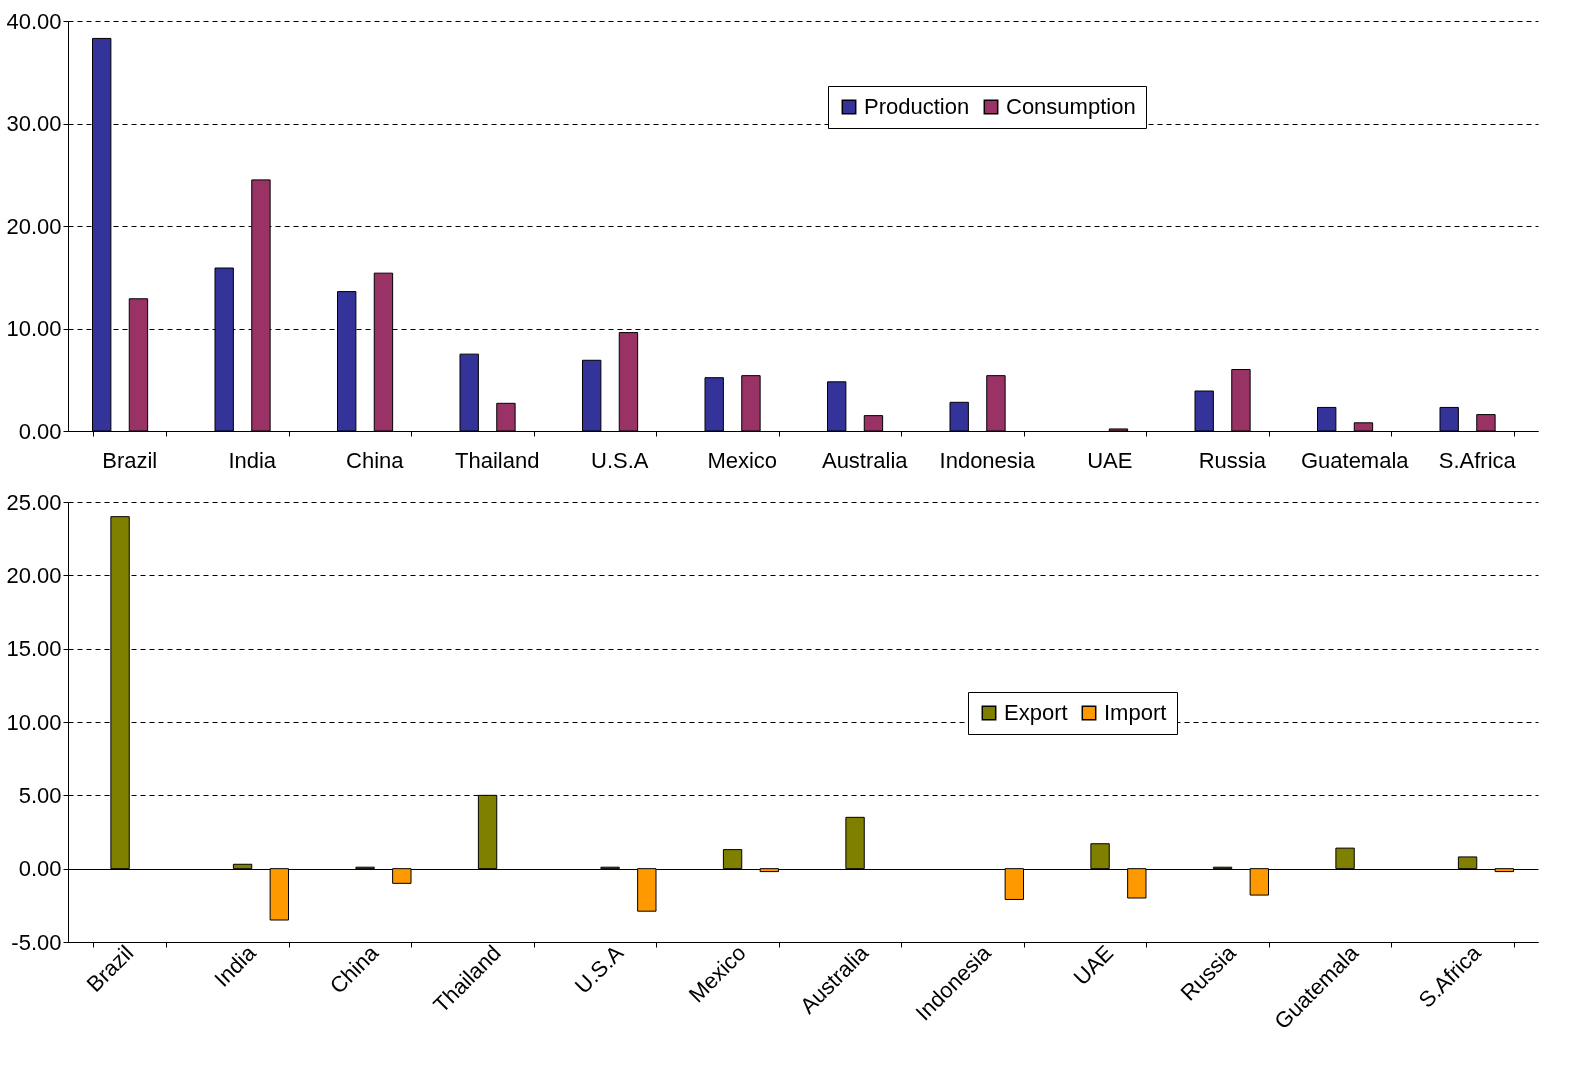 This screenshot has height=1090, width=1588. Describe the element at coordinates (375, 460) in the screenshot. I see `x-tick-label: China` at that location.